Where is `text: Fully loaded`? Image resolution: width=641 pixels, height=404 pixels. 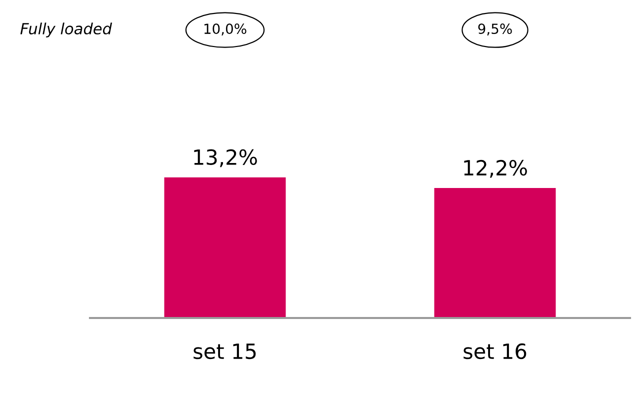 text: Fully loaded is located at coordinates (66, 30).